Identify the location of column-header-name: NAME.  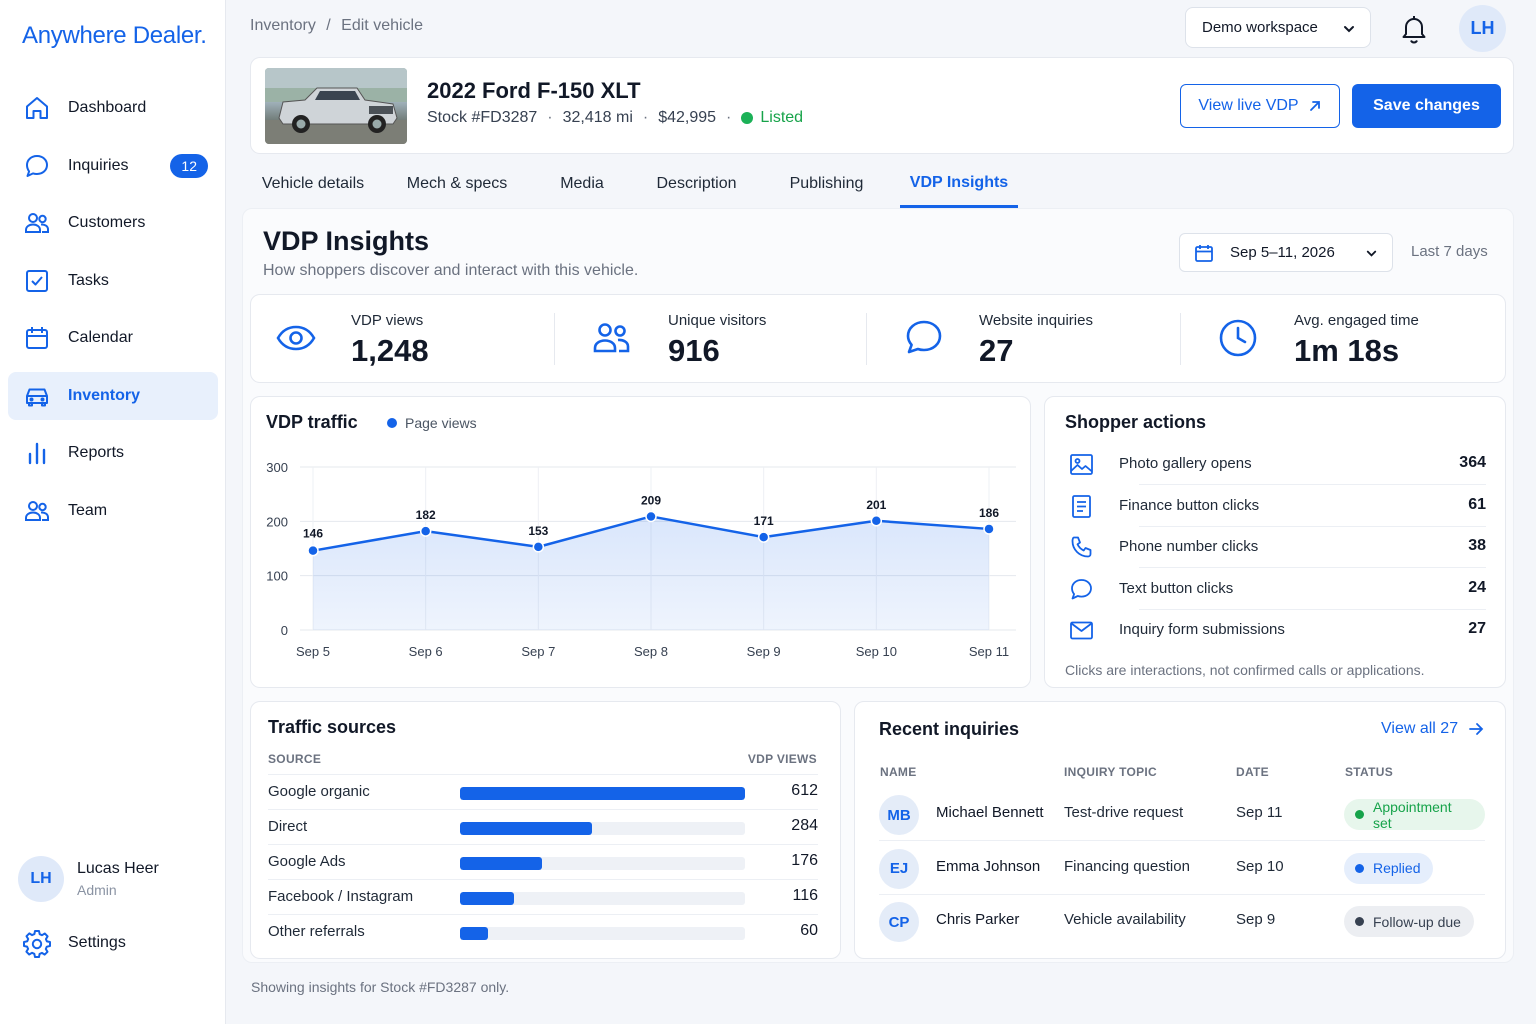
(898, 772).